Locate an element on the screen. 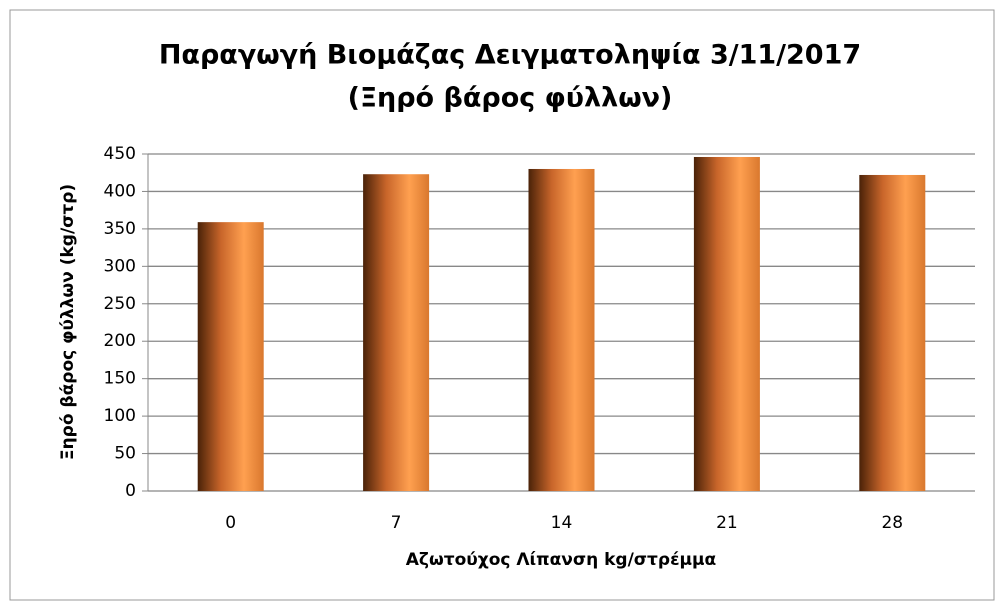  y-tick-label: 200 is located at coordinates (120, 341).